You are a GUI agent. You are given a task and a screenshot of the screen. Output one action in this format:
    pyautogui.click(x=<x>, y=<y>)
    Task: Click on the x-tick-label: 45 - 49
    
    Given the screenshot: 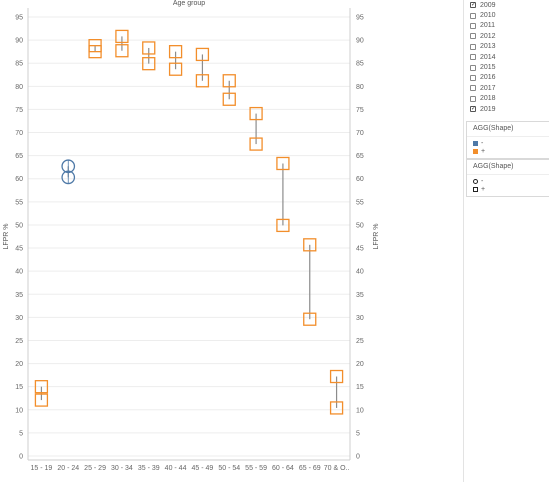 What is the action you would take?
    pyautogui.click(x=203, y=468)
    